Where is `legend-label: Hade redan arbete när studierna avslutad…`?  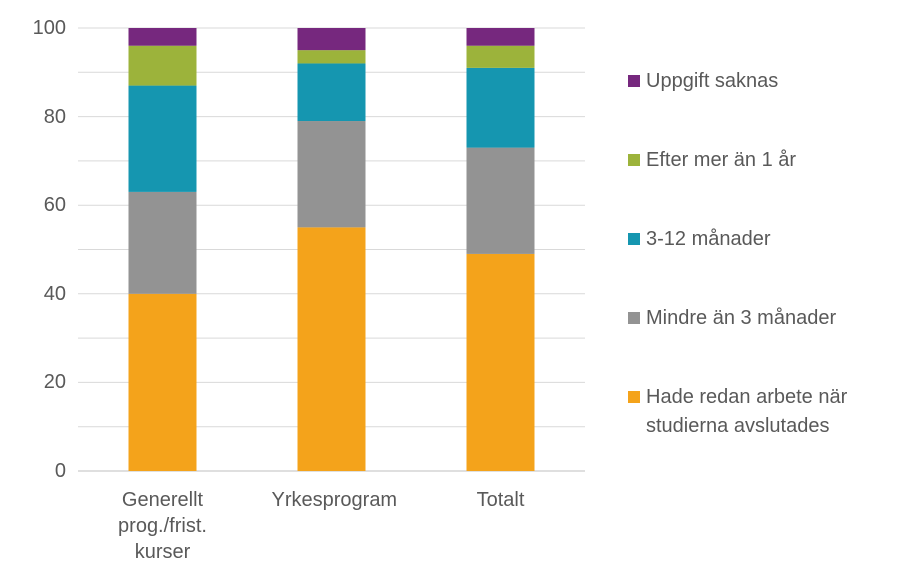 legend-label: Hade redan arbete när studierna avslutad… is located at coordinates (747, 411).